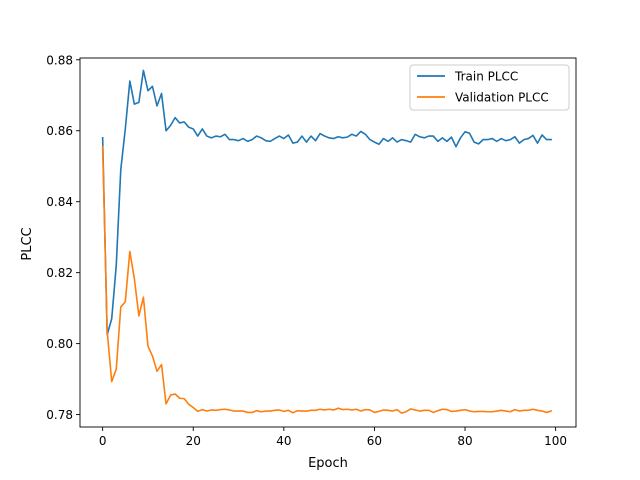 The height and width of the screenshot is (480, 640). Describe the element at coordinates (502, 98) in the screenshot. I see `legend-label-validation-plcc: Validation PLCC` at that location.